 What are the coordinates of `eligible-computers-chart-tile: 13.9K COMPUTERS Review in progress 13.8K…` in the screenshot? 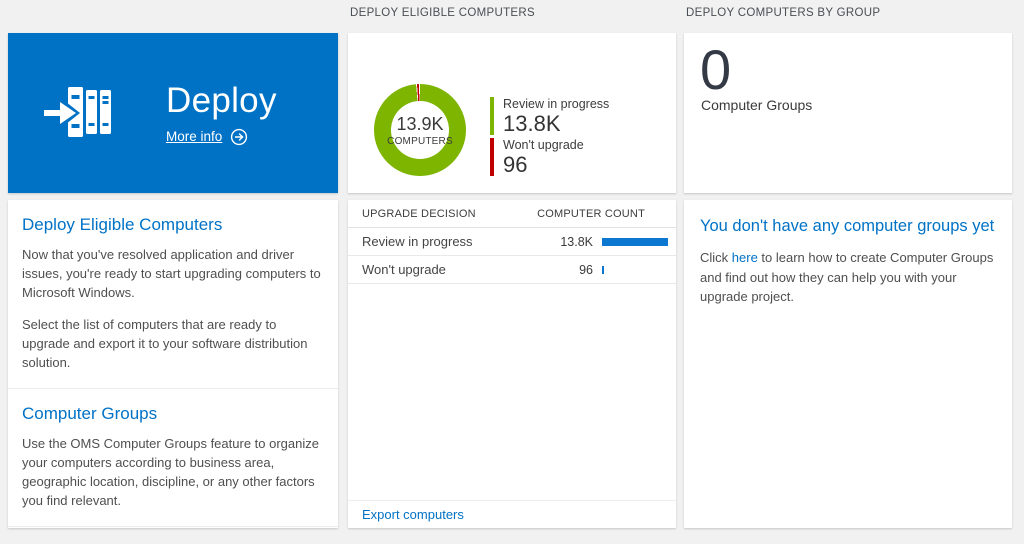 It's located at (512, 113).